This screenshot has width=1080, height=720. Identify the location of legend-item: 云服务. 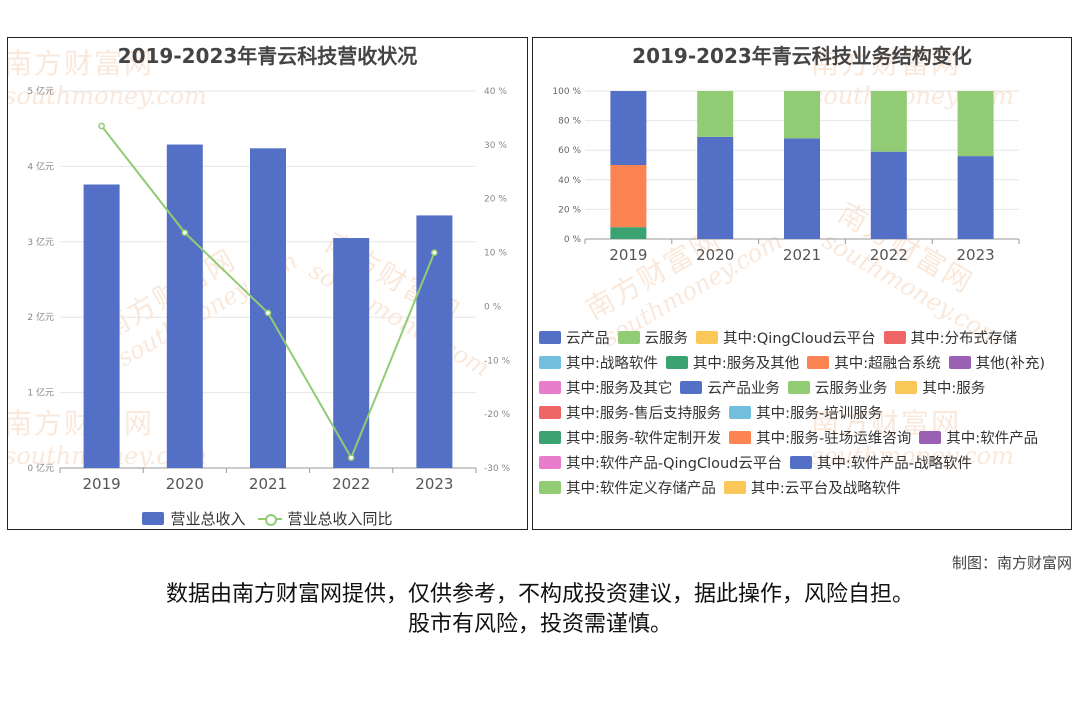
(653, 337).